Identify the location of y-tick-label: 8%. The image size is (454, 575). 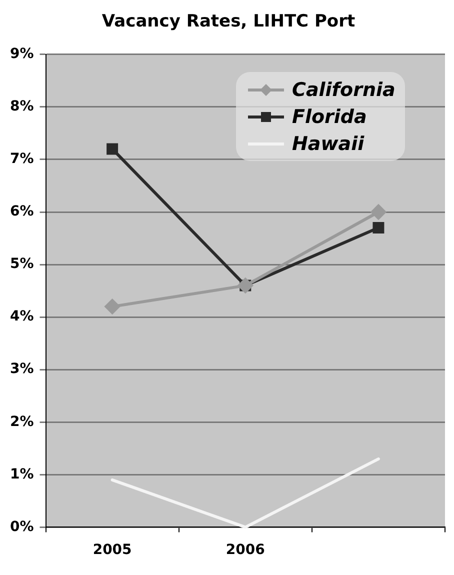
(22, 106).